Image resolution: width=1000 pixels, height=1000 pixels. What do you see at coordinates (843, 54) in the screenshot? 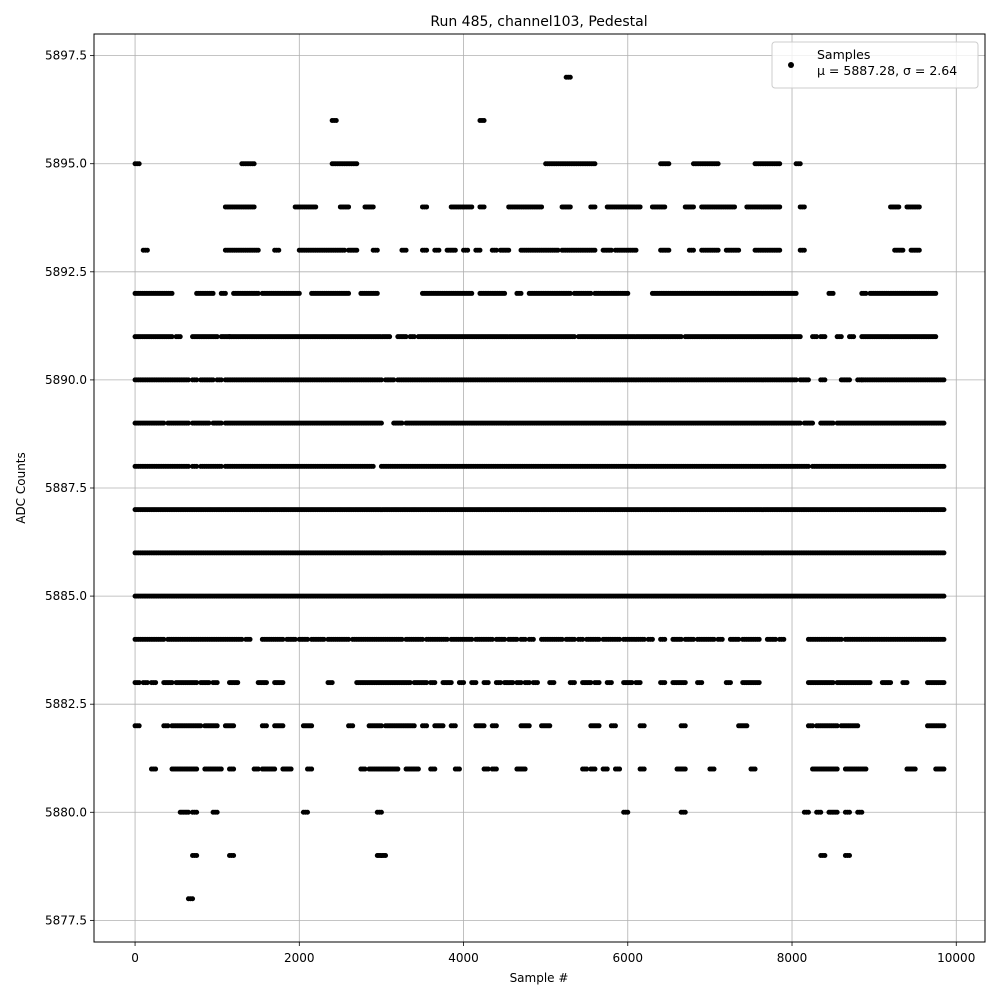
I see `legend-entry-label: Samples` at bounding box center [843, 54].